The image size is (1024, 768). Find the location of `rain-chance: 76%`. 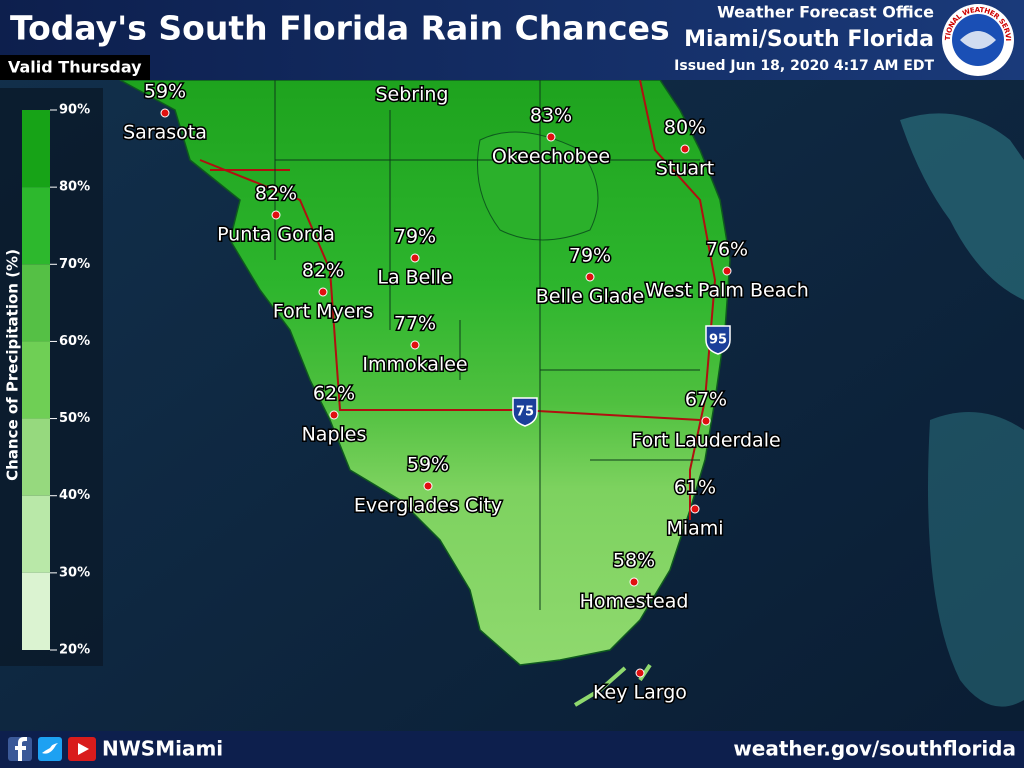

rain-chance: 76% is located at coordinates (727, 250).